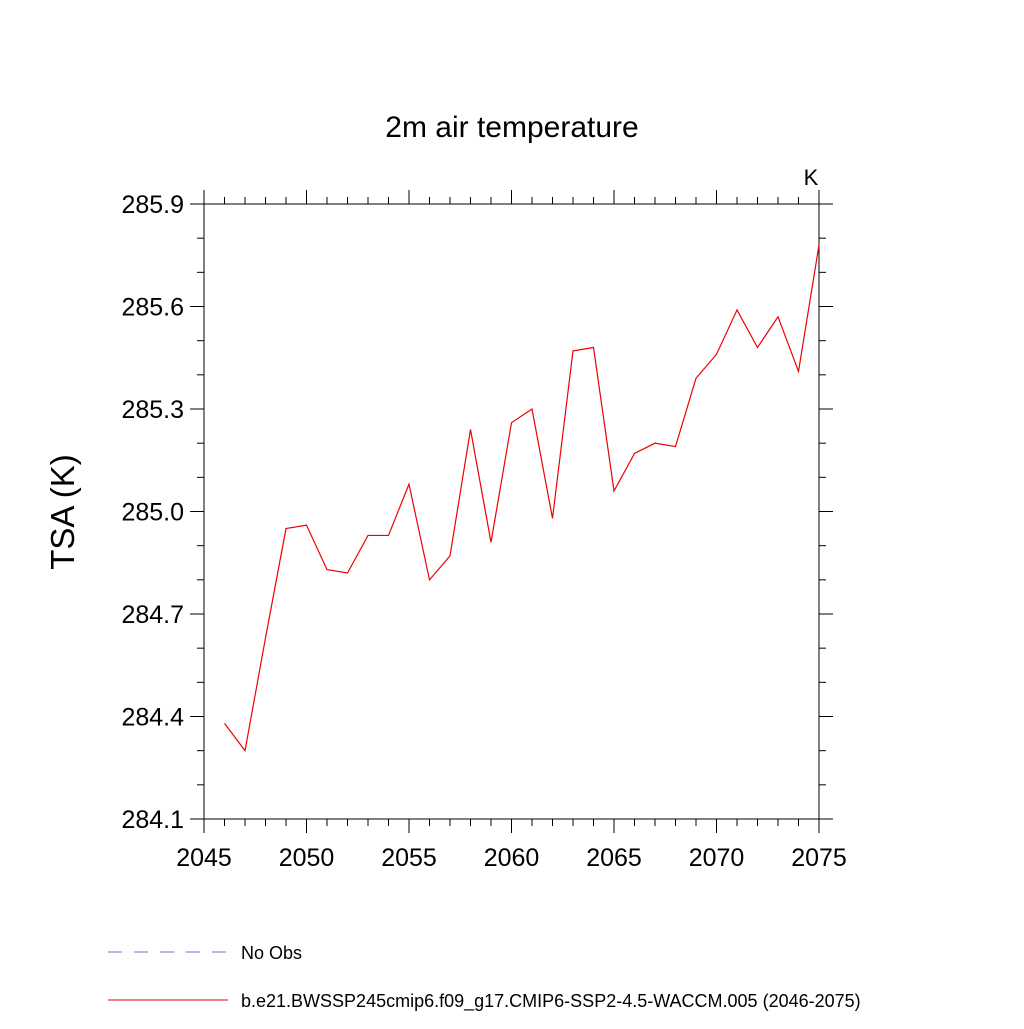  Describe the element at coordinates (152, 308) in the screenshot. I see `y-tick-label: 285.6` at that location.